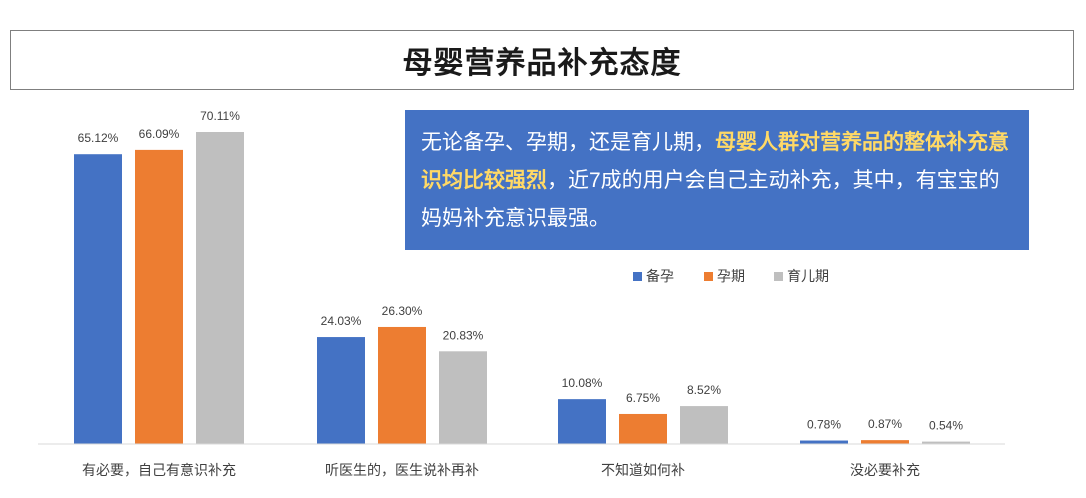 The height and width of the screenshot is (498, 1086). What do you see at coordinates (643, 470) in the screenshot?
I see `category-label: 不知道如何补` at bounding box center [643, 470].